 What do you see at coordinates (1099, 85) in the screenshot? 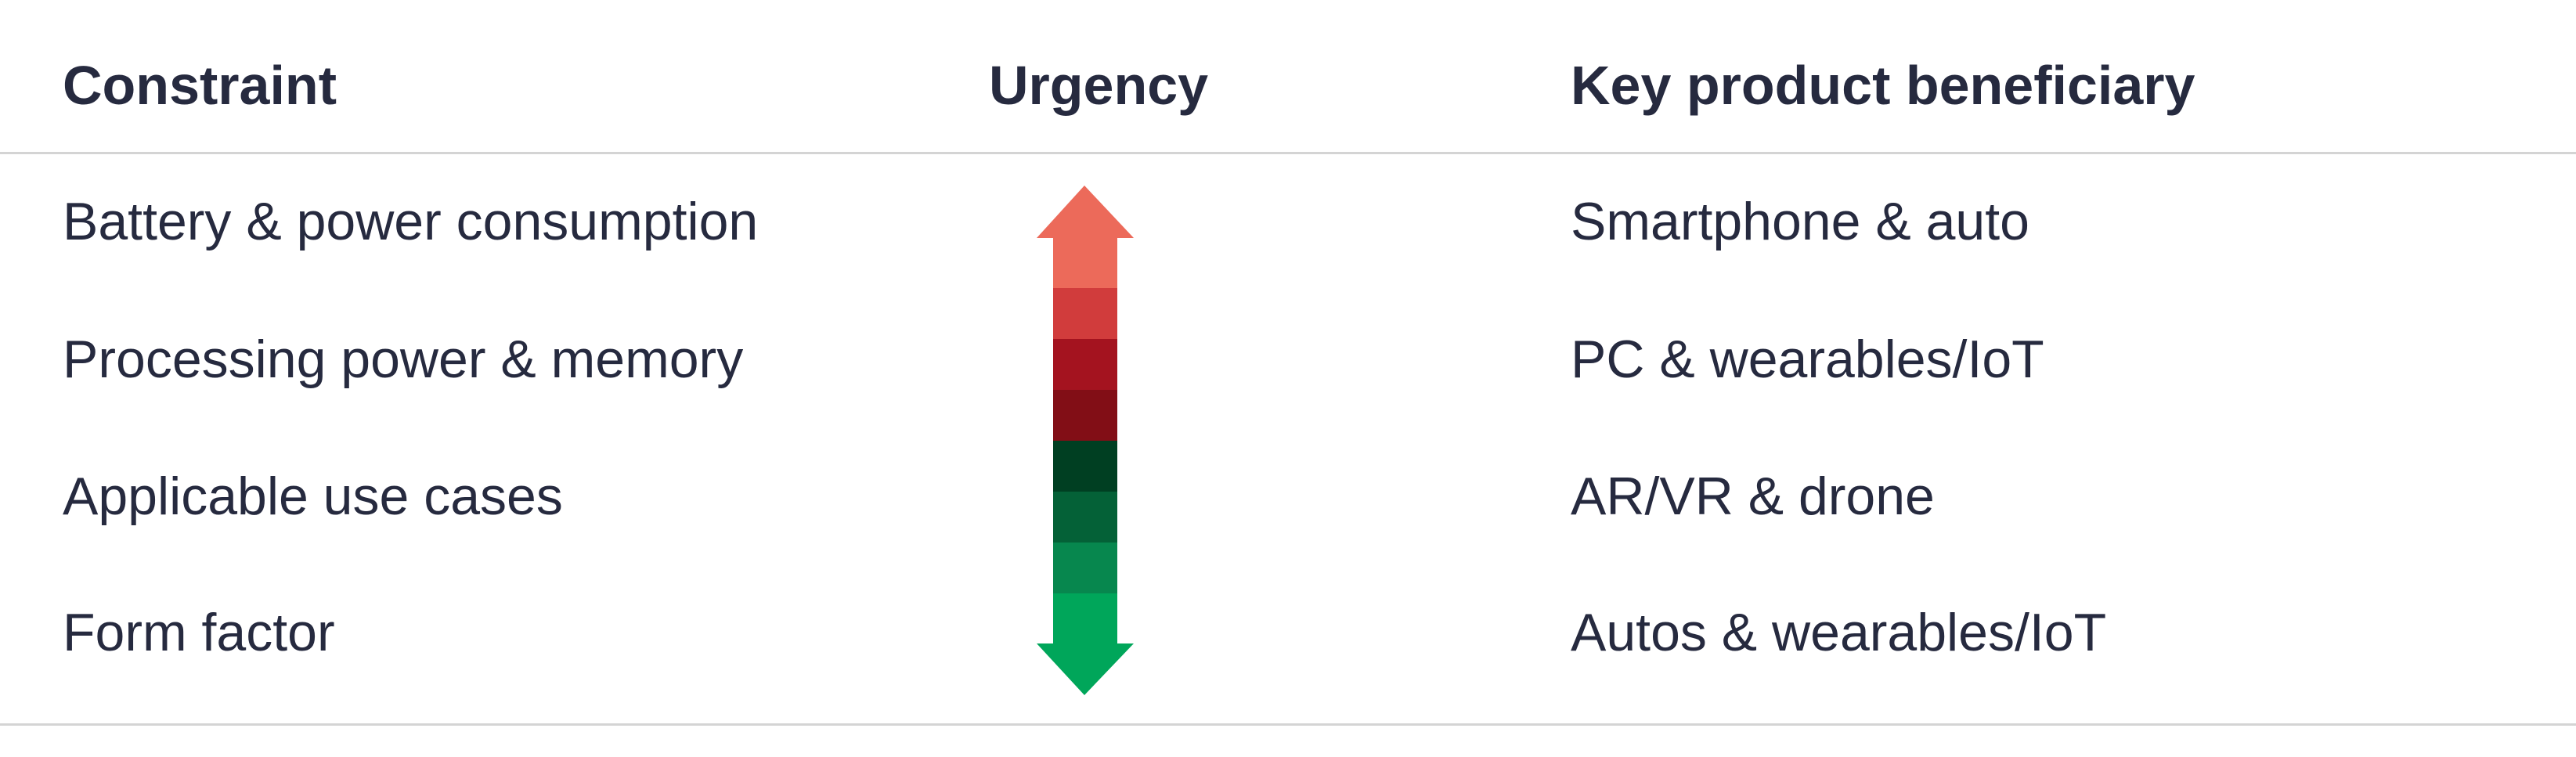
I see `header-cell: Urgency` at bounding box center [1099, 85].